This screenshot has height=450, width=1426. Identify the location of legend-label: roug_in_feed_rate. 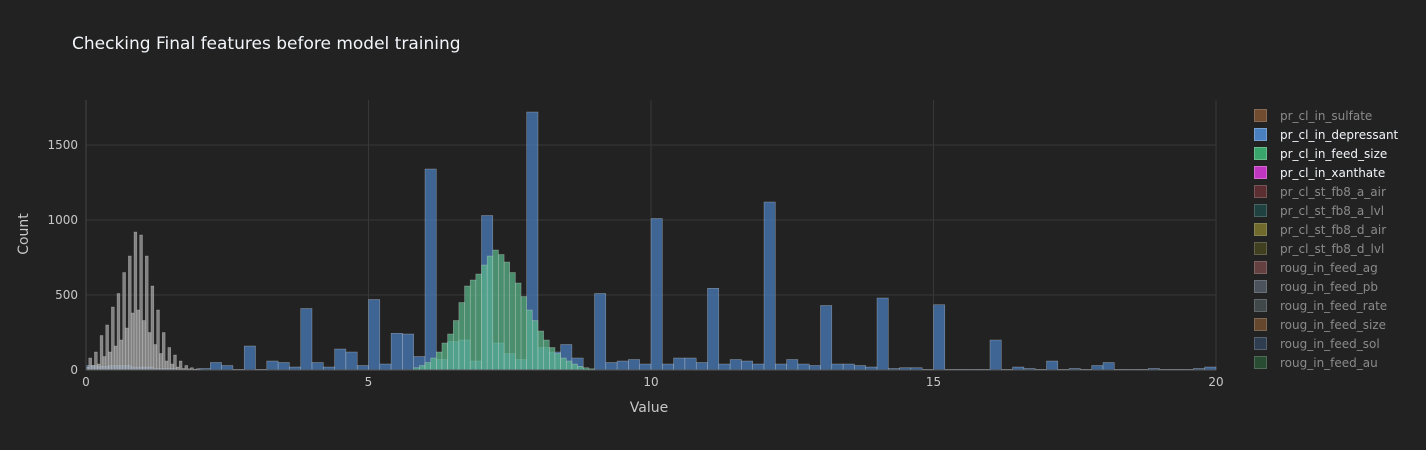
(1334, 305).